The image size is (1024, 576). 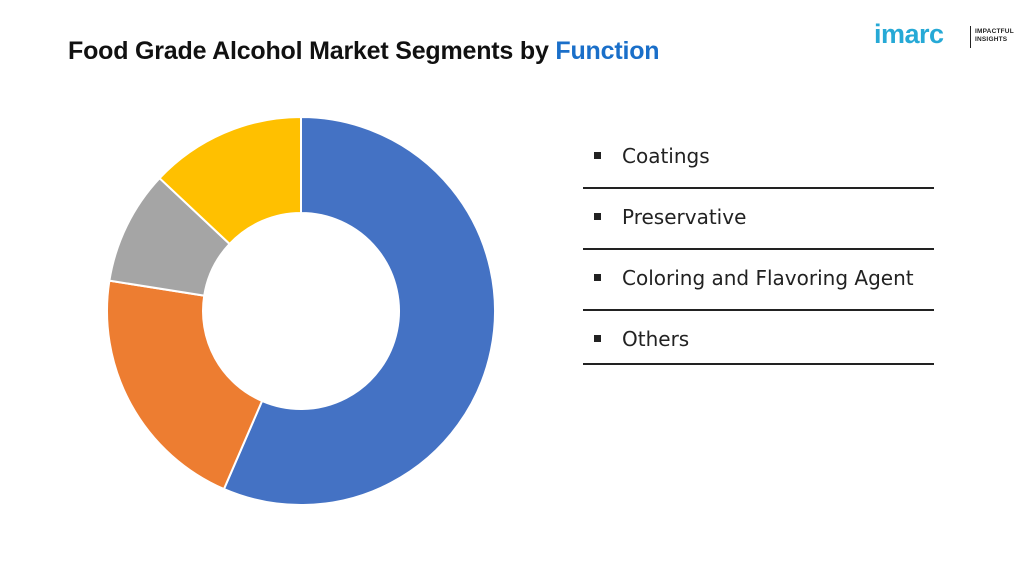 What do you see at coordinates (666, 156) in the screenshot?
I see `legend-label: Coatings` at bounding box center [666, 156].